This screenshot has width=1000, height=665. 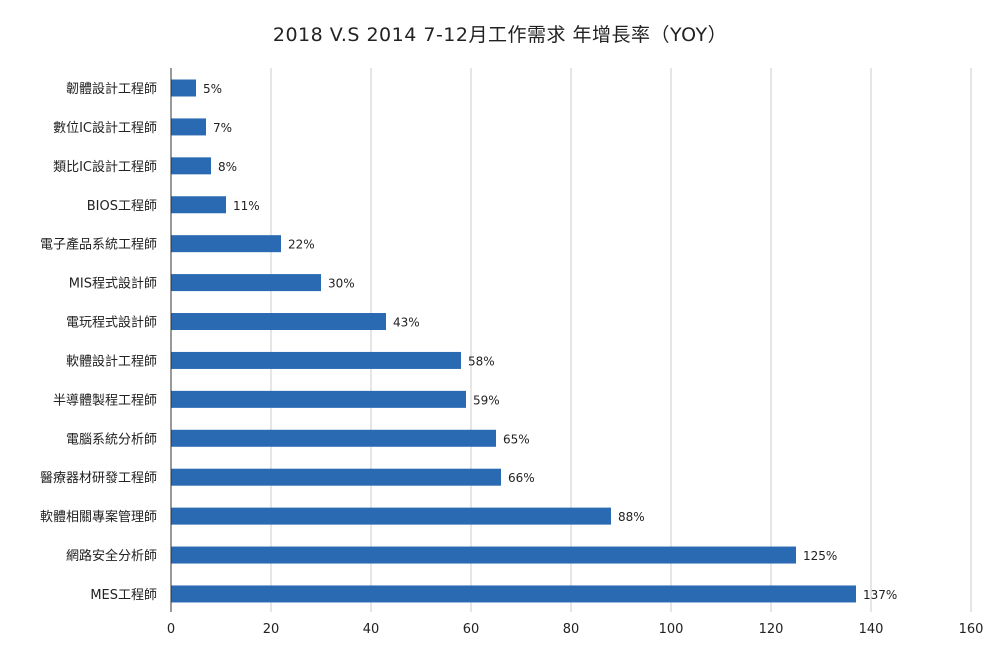 I want to click on data-label: 58%, so click(x=481, y=361).